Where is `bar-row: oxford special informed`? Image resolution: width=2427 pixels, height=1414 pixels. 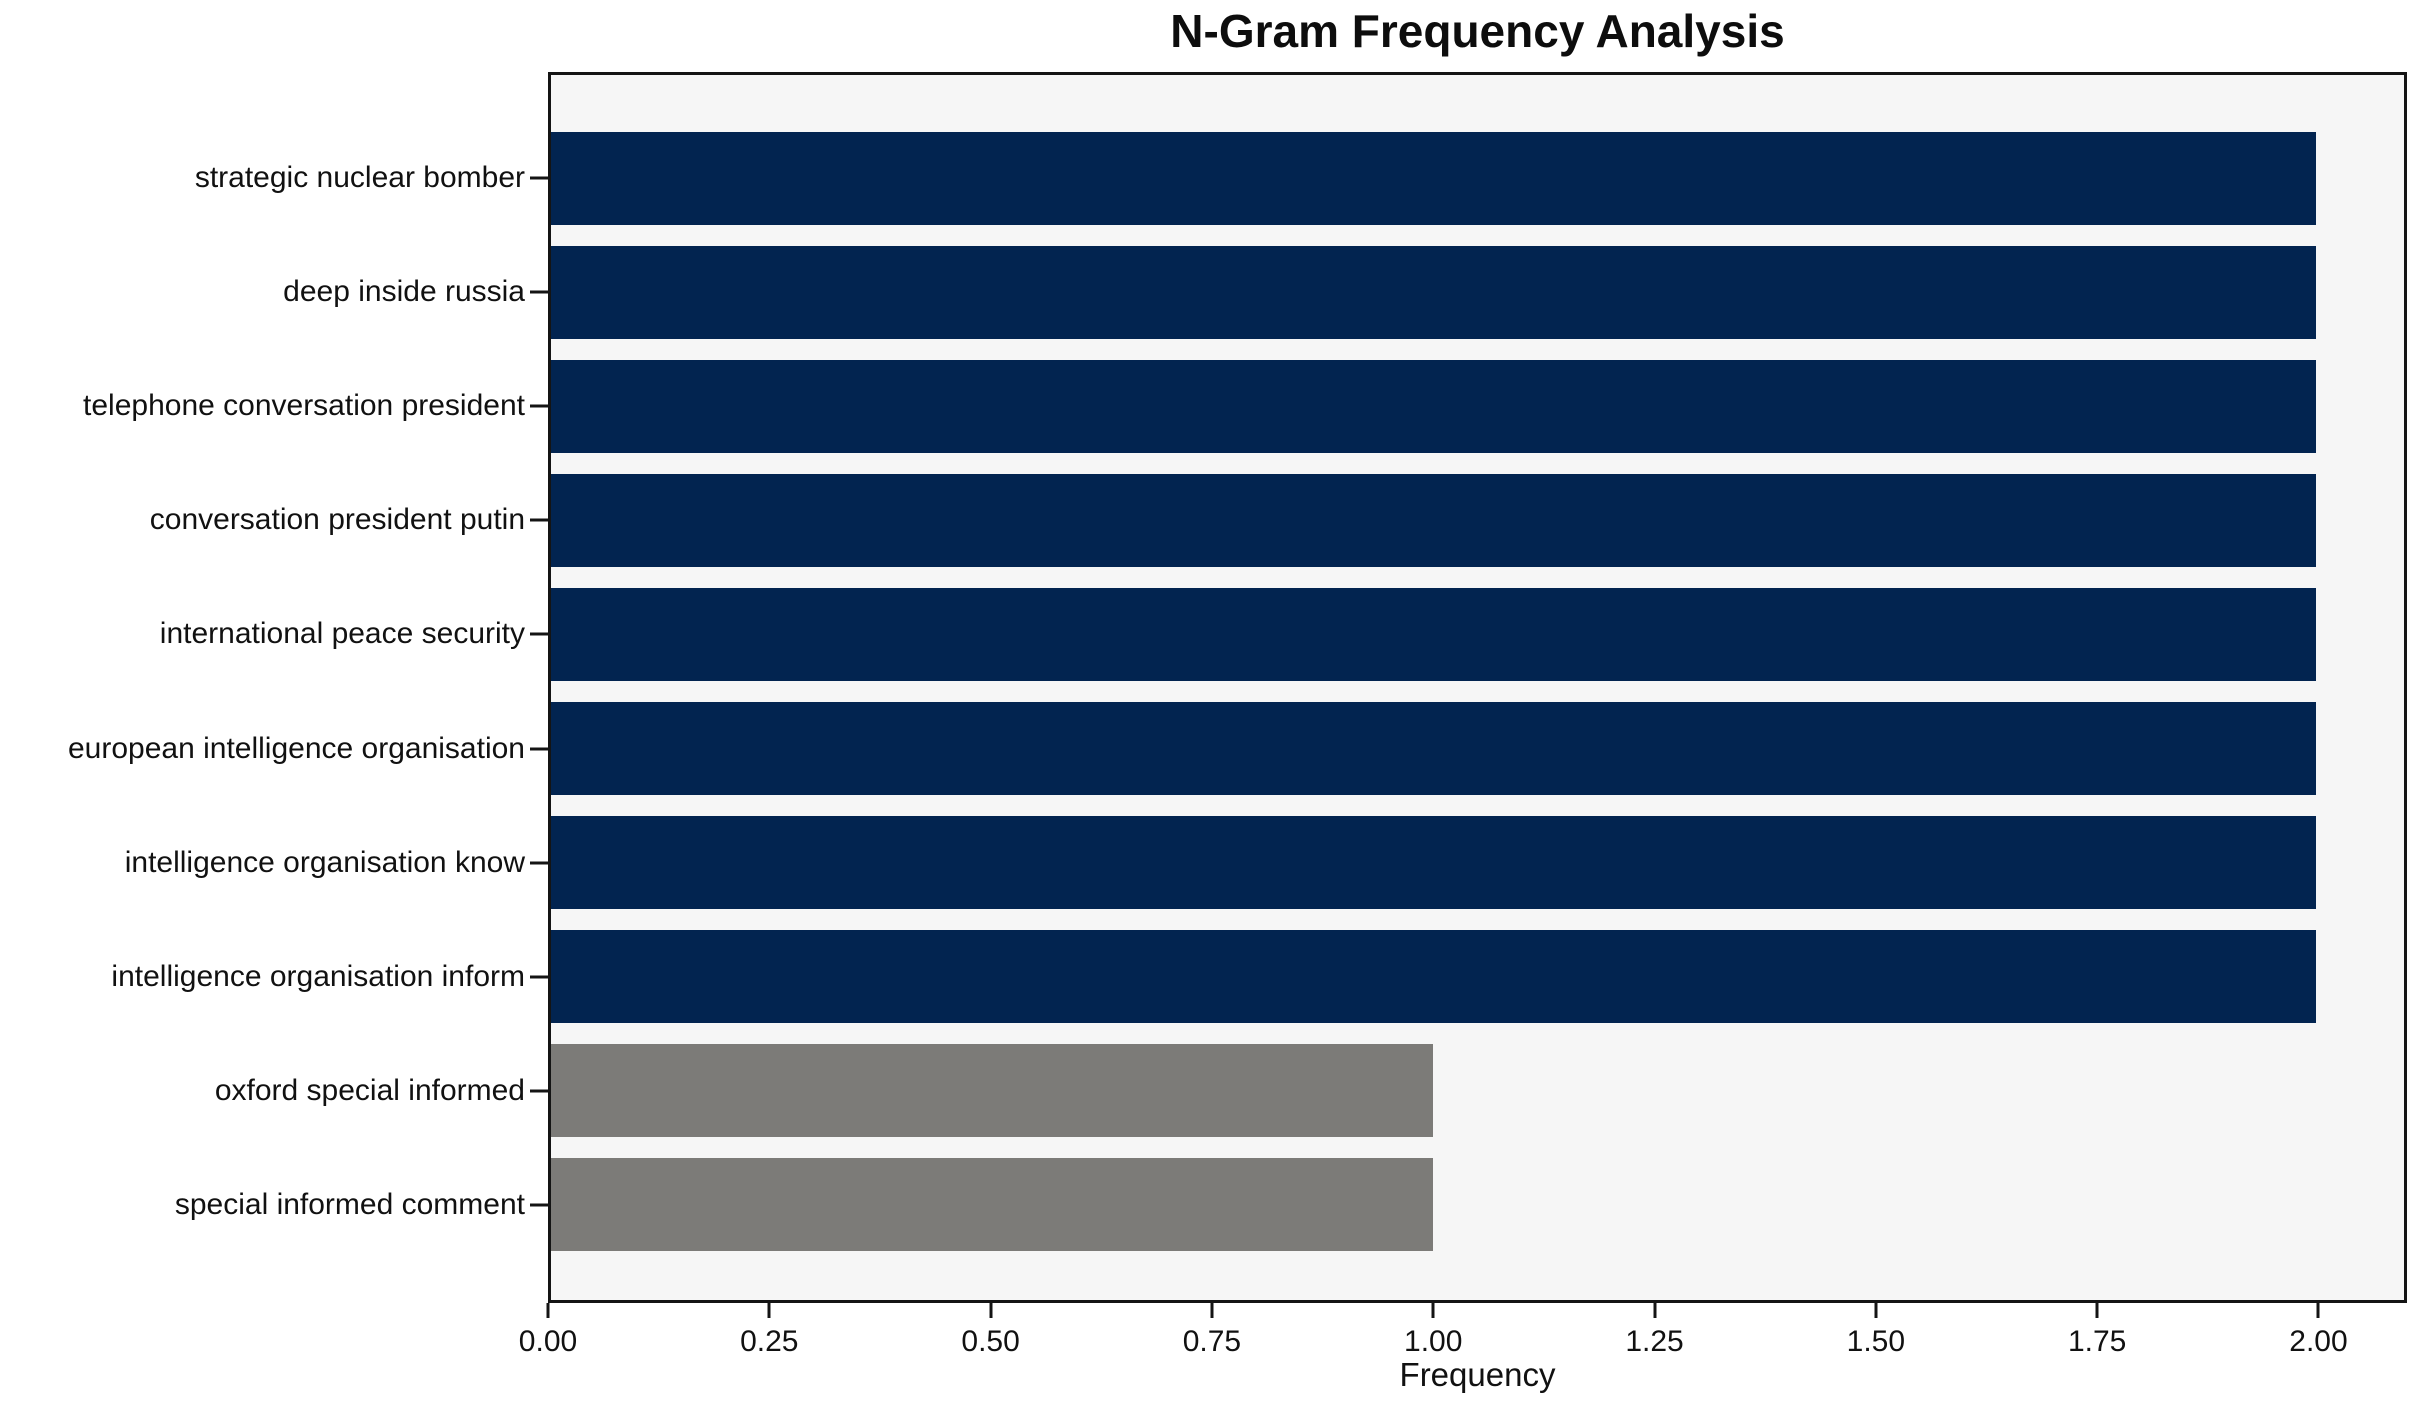 bar-row: oxford special informed is located at coordinates (1309, 1091).